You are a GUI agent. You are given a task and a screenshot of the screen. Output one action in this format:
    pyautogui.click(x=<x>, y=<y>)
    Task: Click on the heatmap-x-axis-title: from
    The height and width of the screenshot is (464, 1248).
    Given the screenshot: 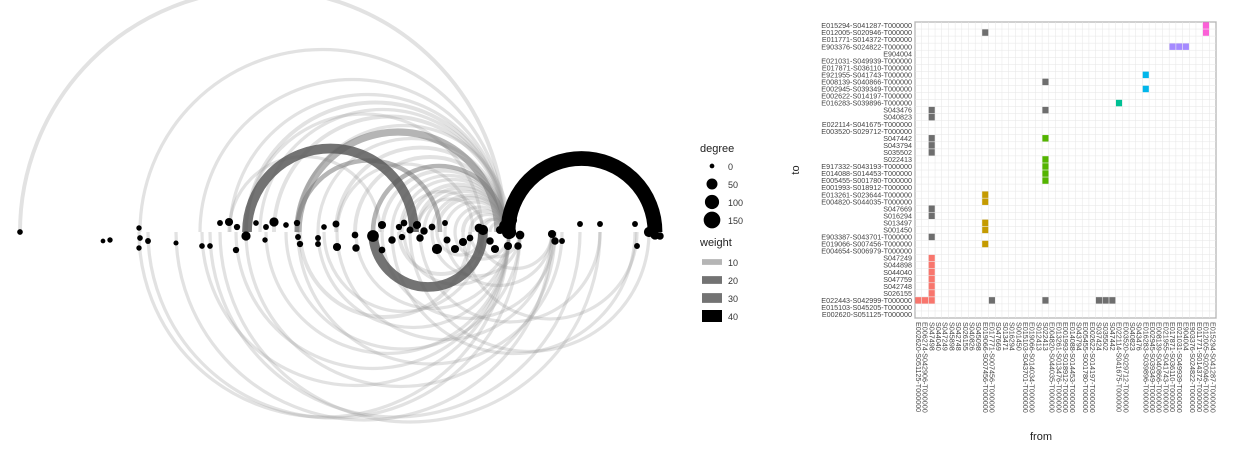 What is the action you would take?
    pyautogui.click(x=1041, y=437)
    